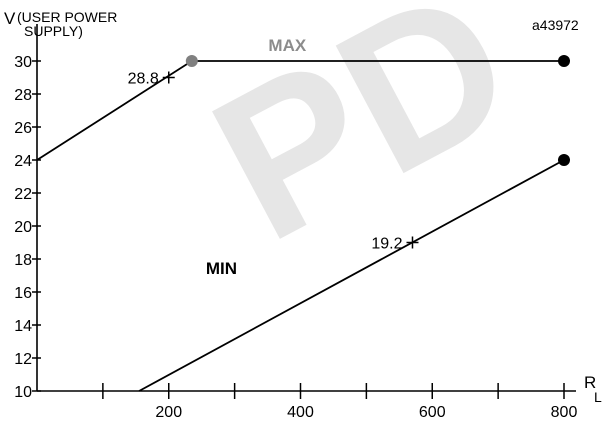 The image size is (606, 422). I want to click on y-tick-label: 18, so click(23, 260).